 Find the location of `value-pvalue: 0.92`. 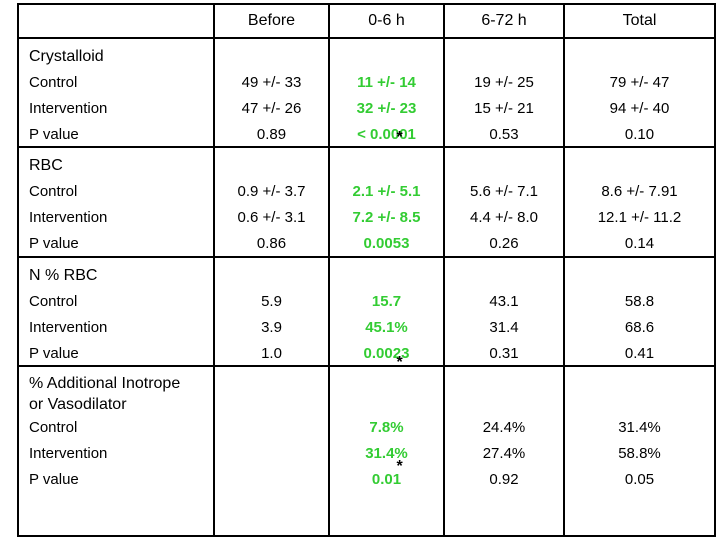

value-pvalue: 0.92 is located at coordinates (504, 479).